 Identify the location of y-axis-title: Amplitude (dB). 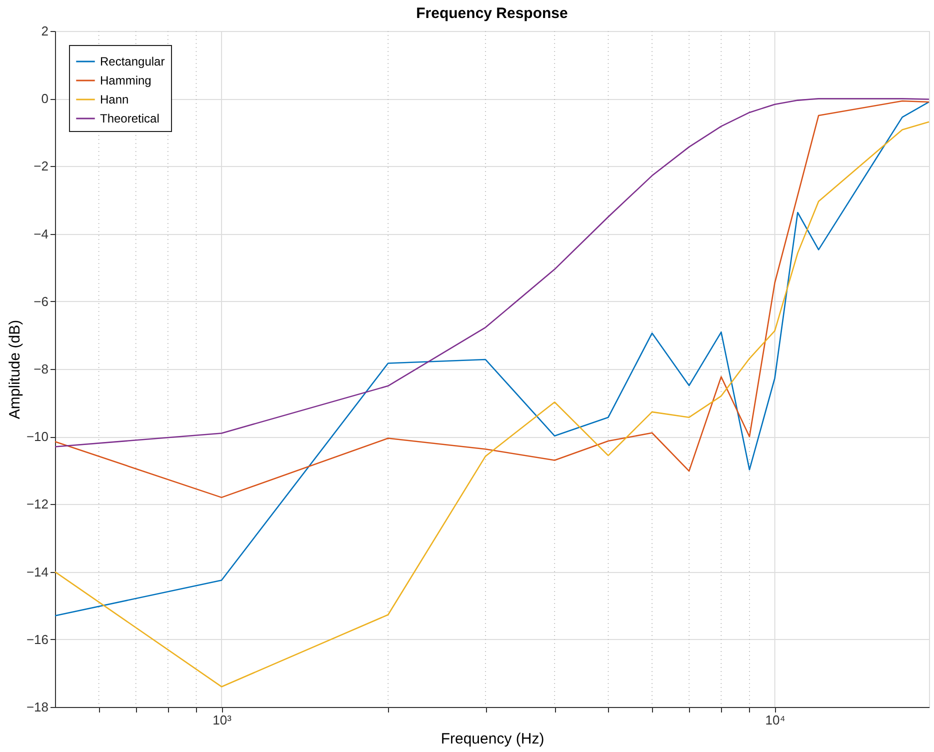
(15, 370).